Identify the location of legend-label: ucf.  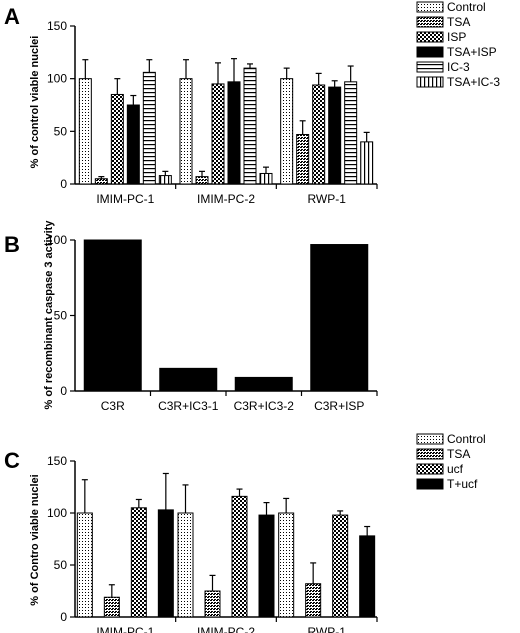
(455, 469).